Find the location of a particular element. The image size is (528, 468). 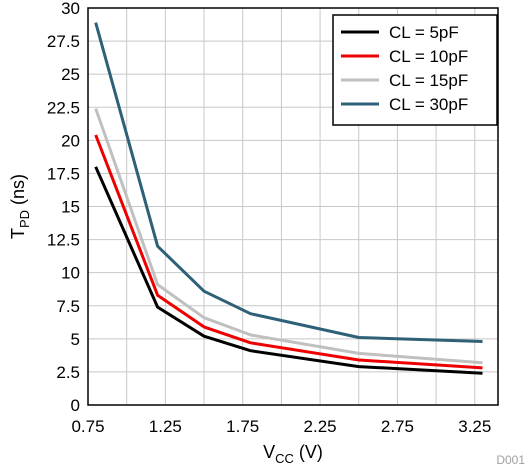

y-tick-label: 17.5 is located at coordinates (63, 173).